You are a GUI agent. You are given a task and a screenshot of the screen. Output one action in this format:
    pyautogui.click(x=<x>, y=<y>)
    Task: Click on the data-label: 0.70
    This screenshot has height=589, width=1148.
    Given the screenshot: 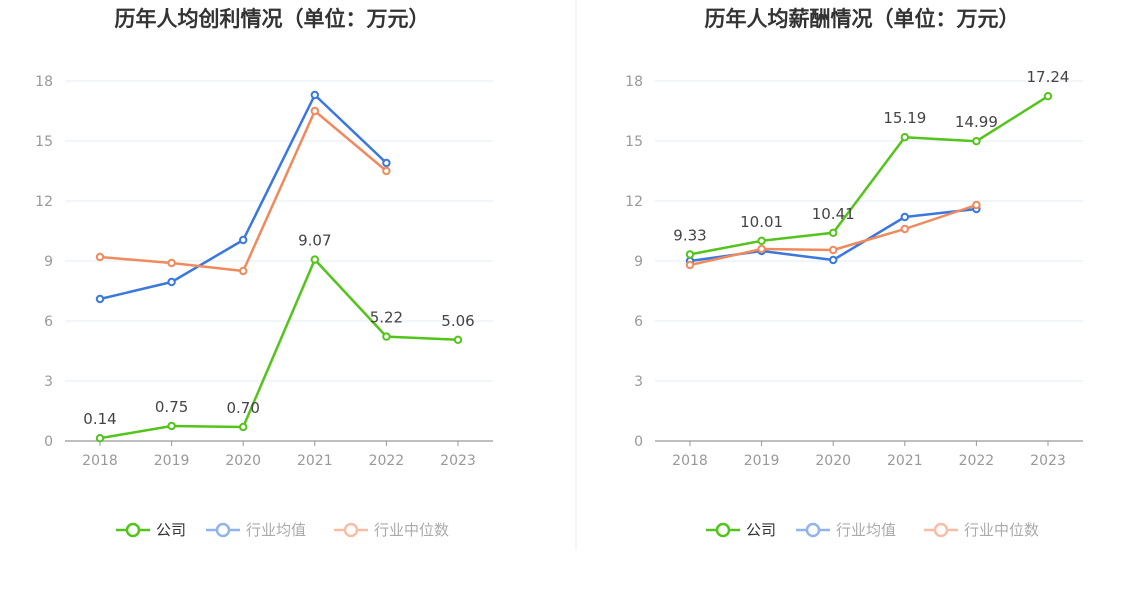 What is the action you would take?
    pyautogui.click(x=242, y=408)
    